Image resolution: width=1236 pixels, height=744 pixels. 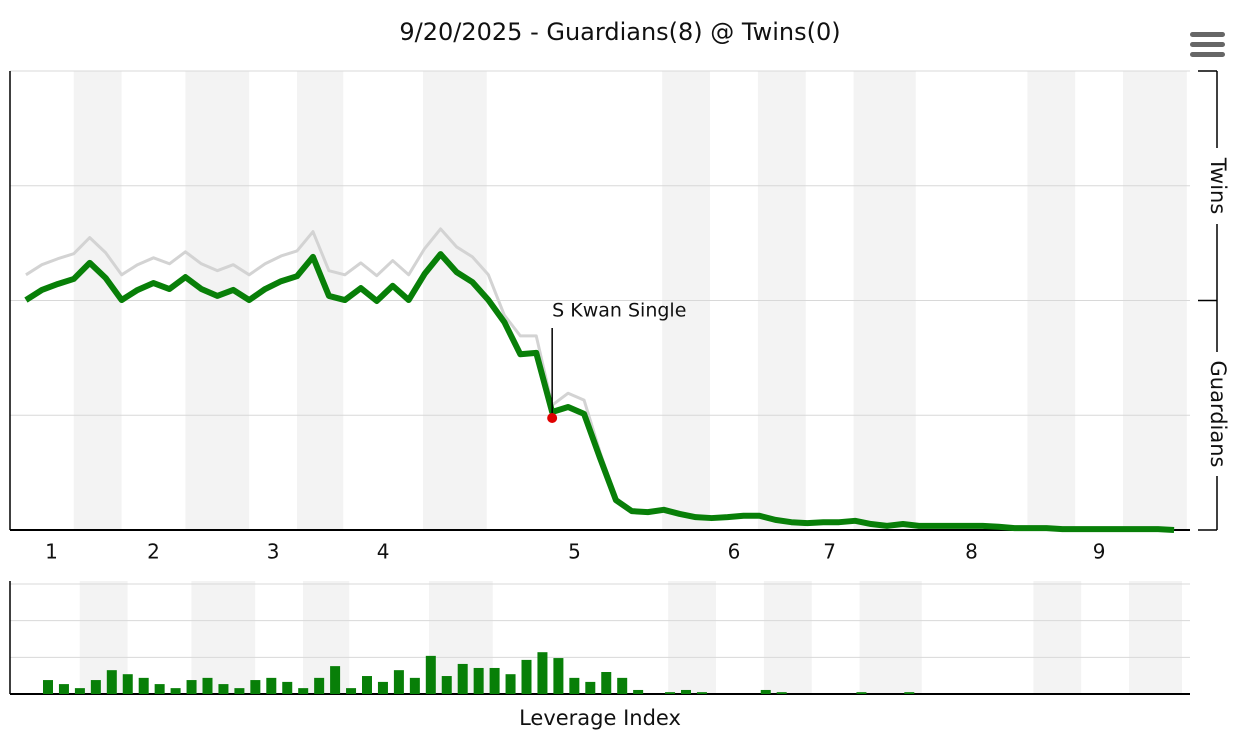 I want to click on inning-label: 3, so click(x=273, y=552).